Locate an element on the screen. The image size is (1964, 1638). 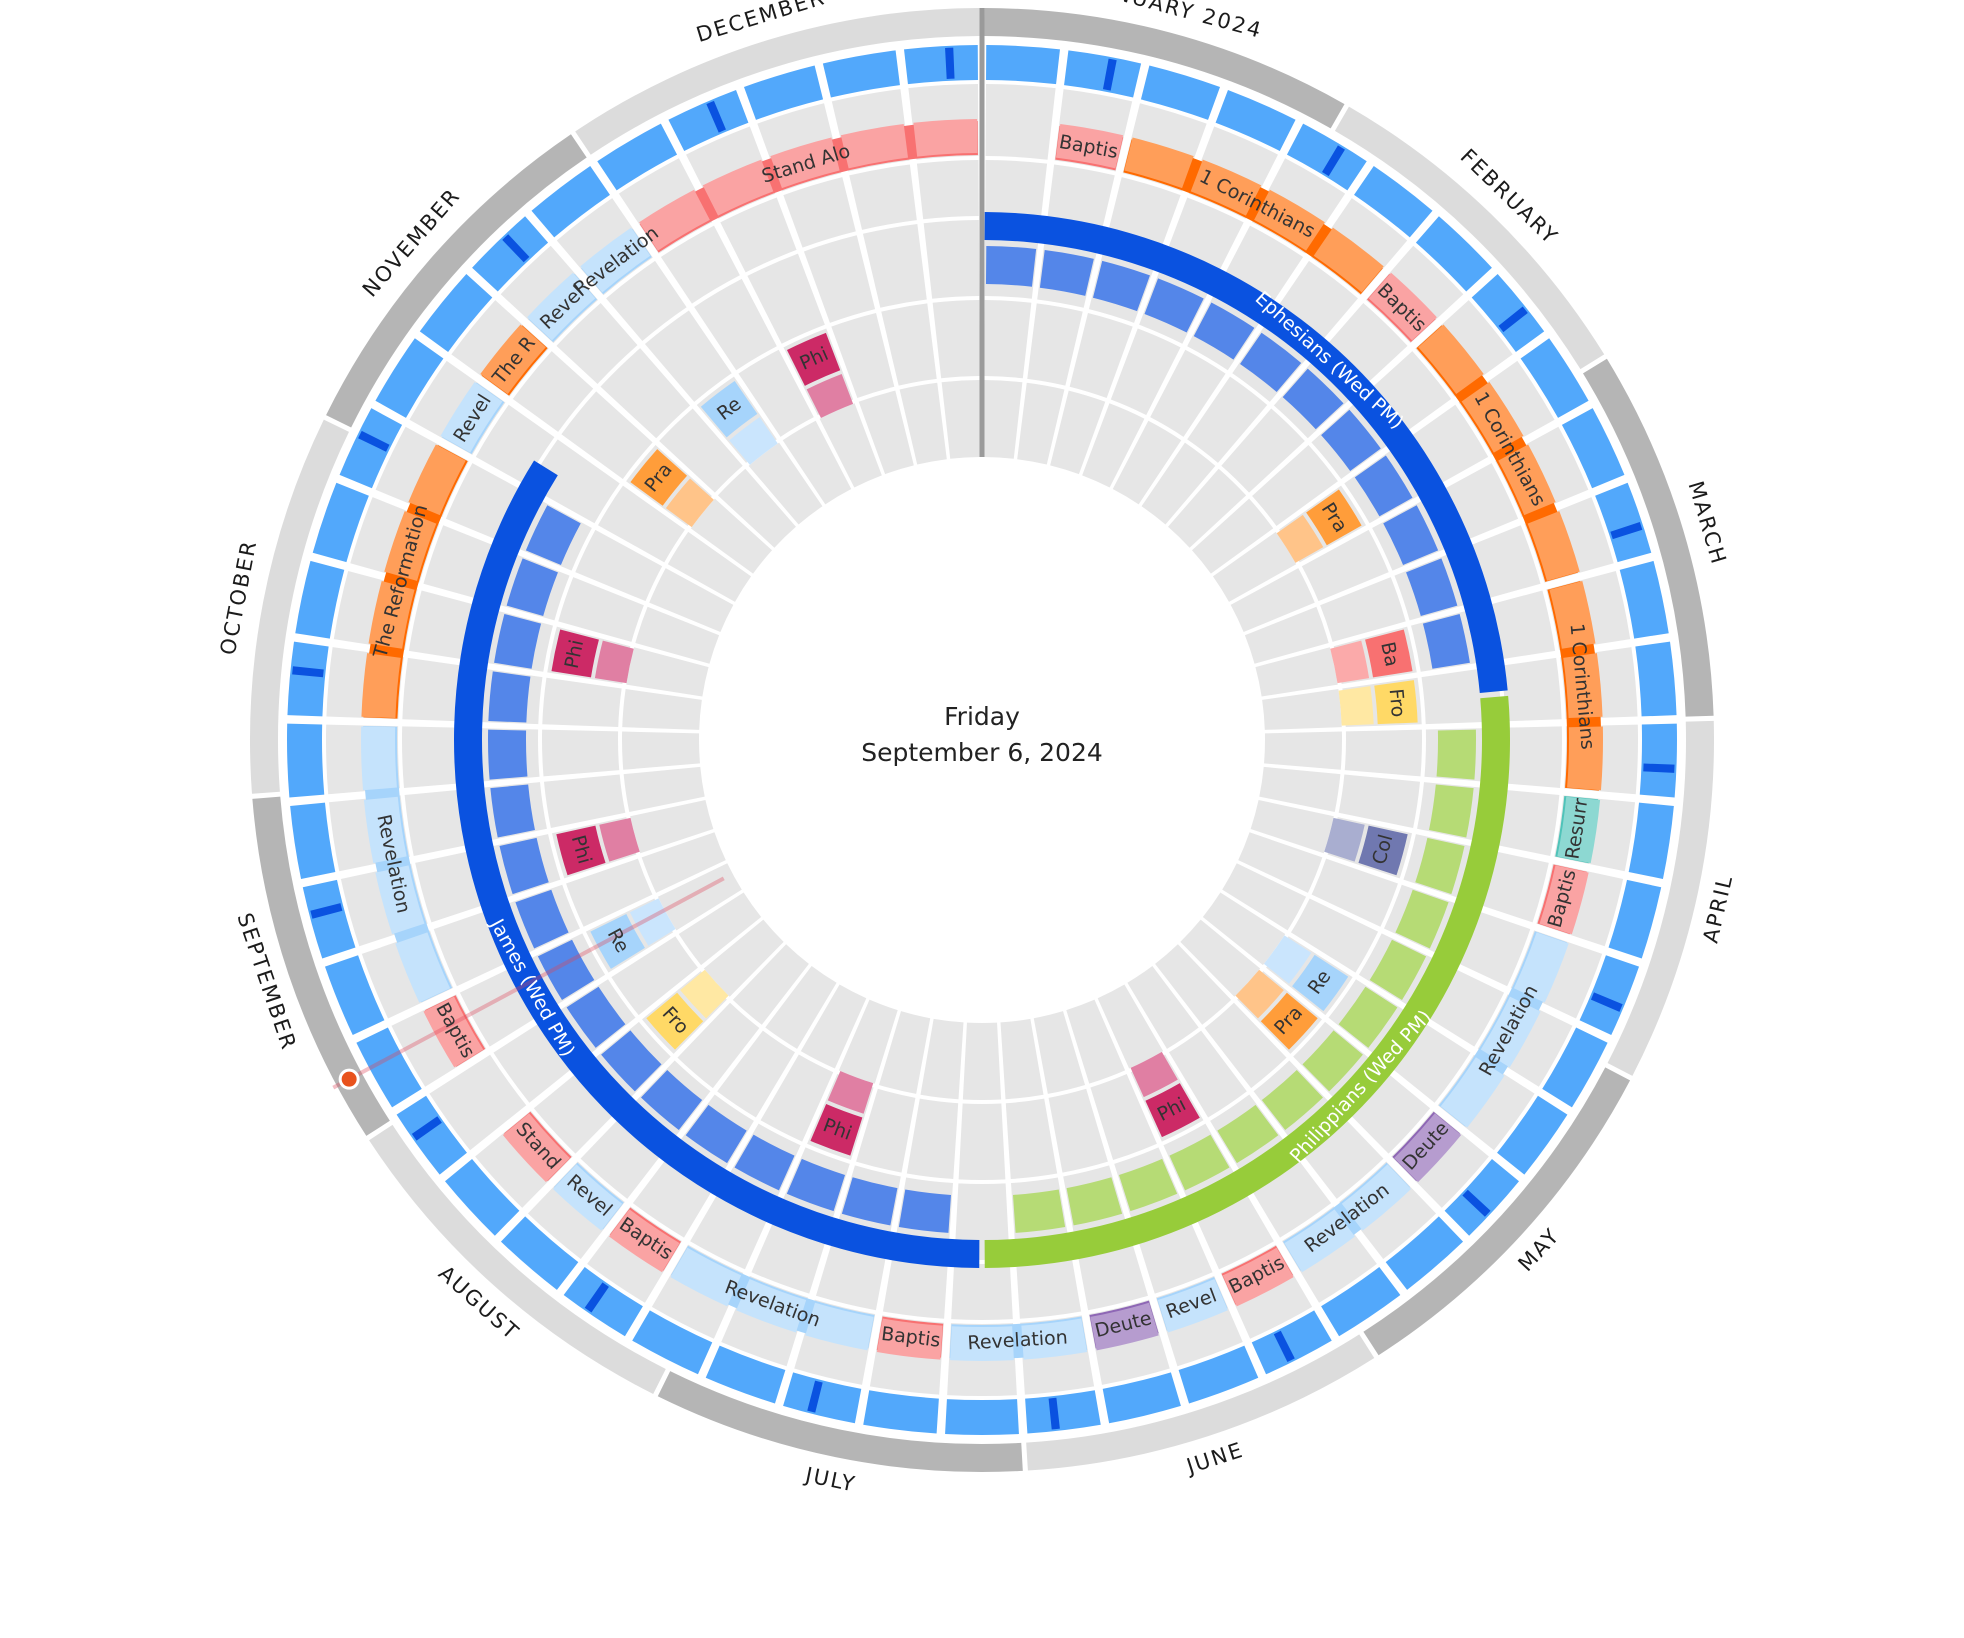
today-dot is located at coordinates (349, 1079).